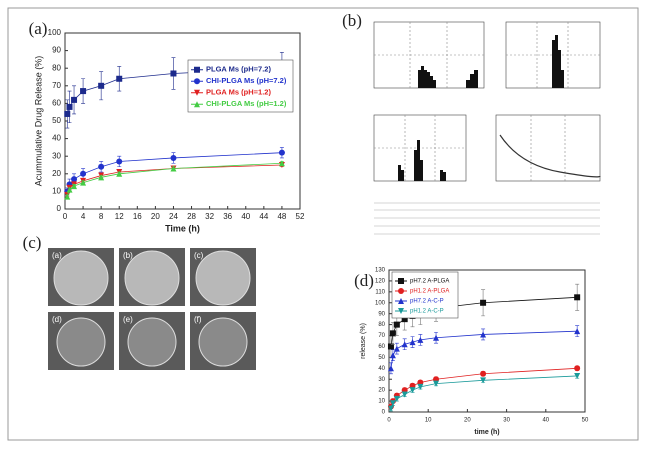  What do you see at coordinates (363, 341) in the screenshot?
I see `y-axis-label: release (%)` at bounding box center [363, 341].